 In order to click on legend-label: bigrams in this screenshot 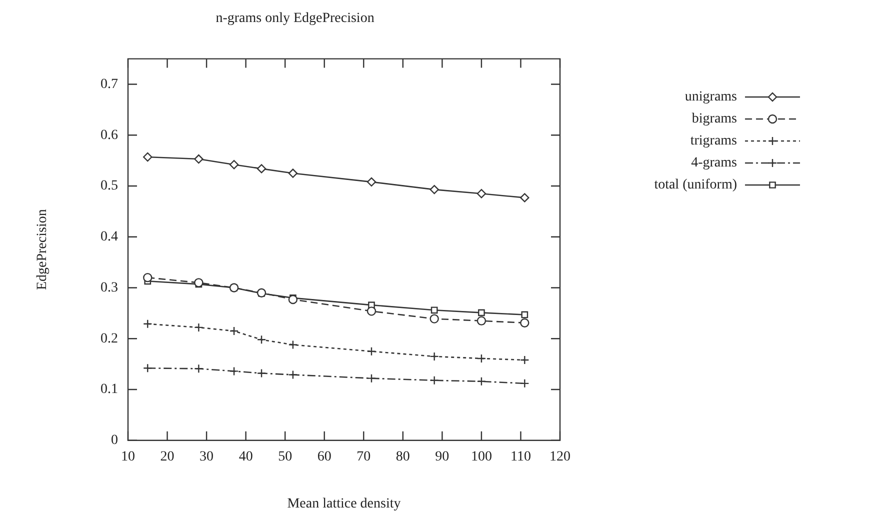, I will do `click(714, 119)`.